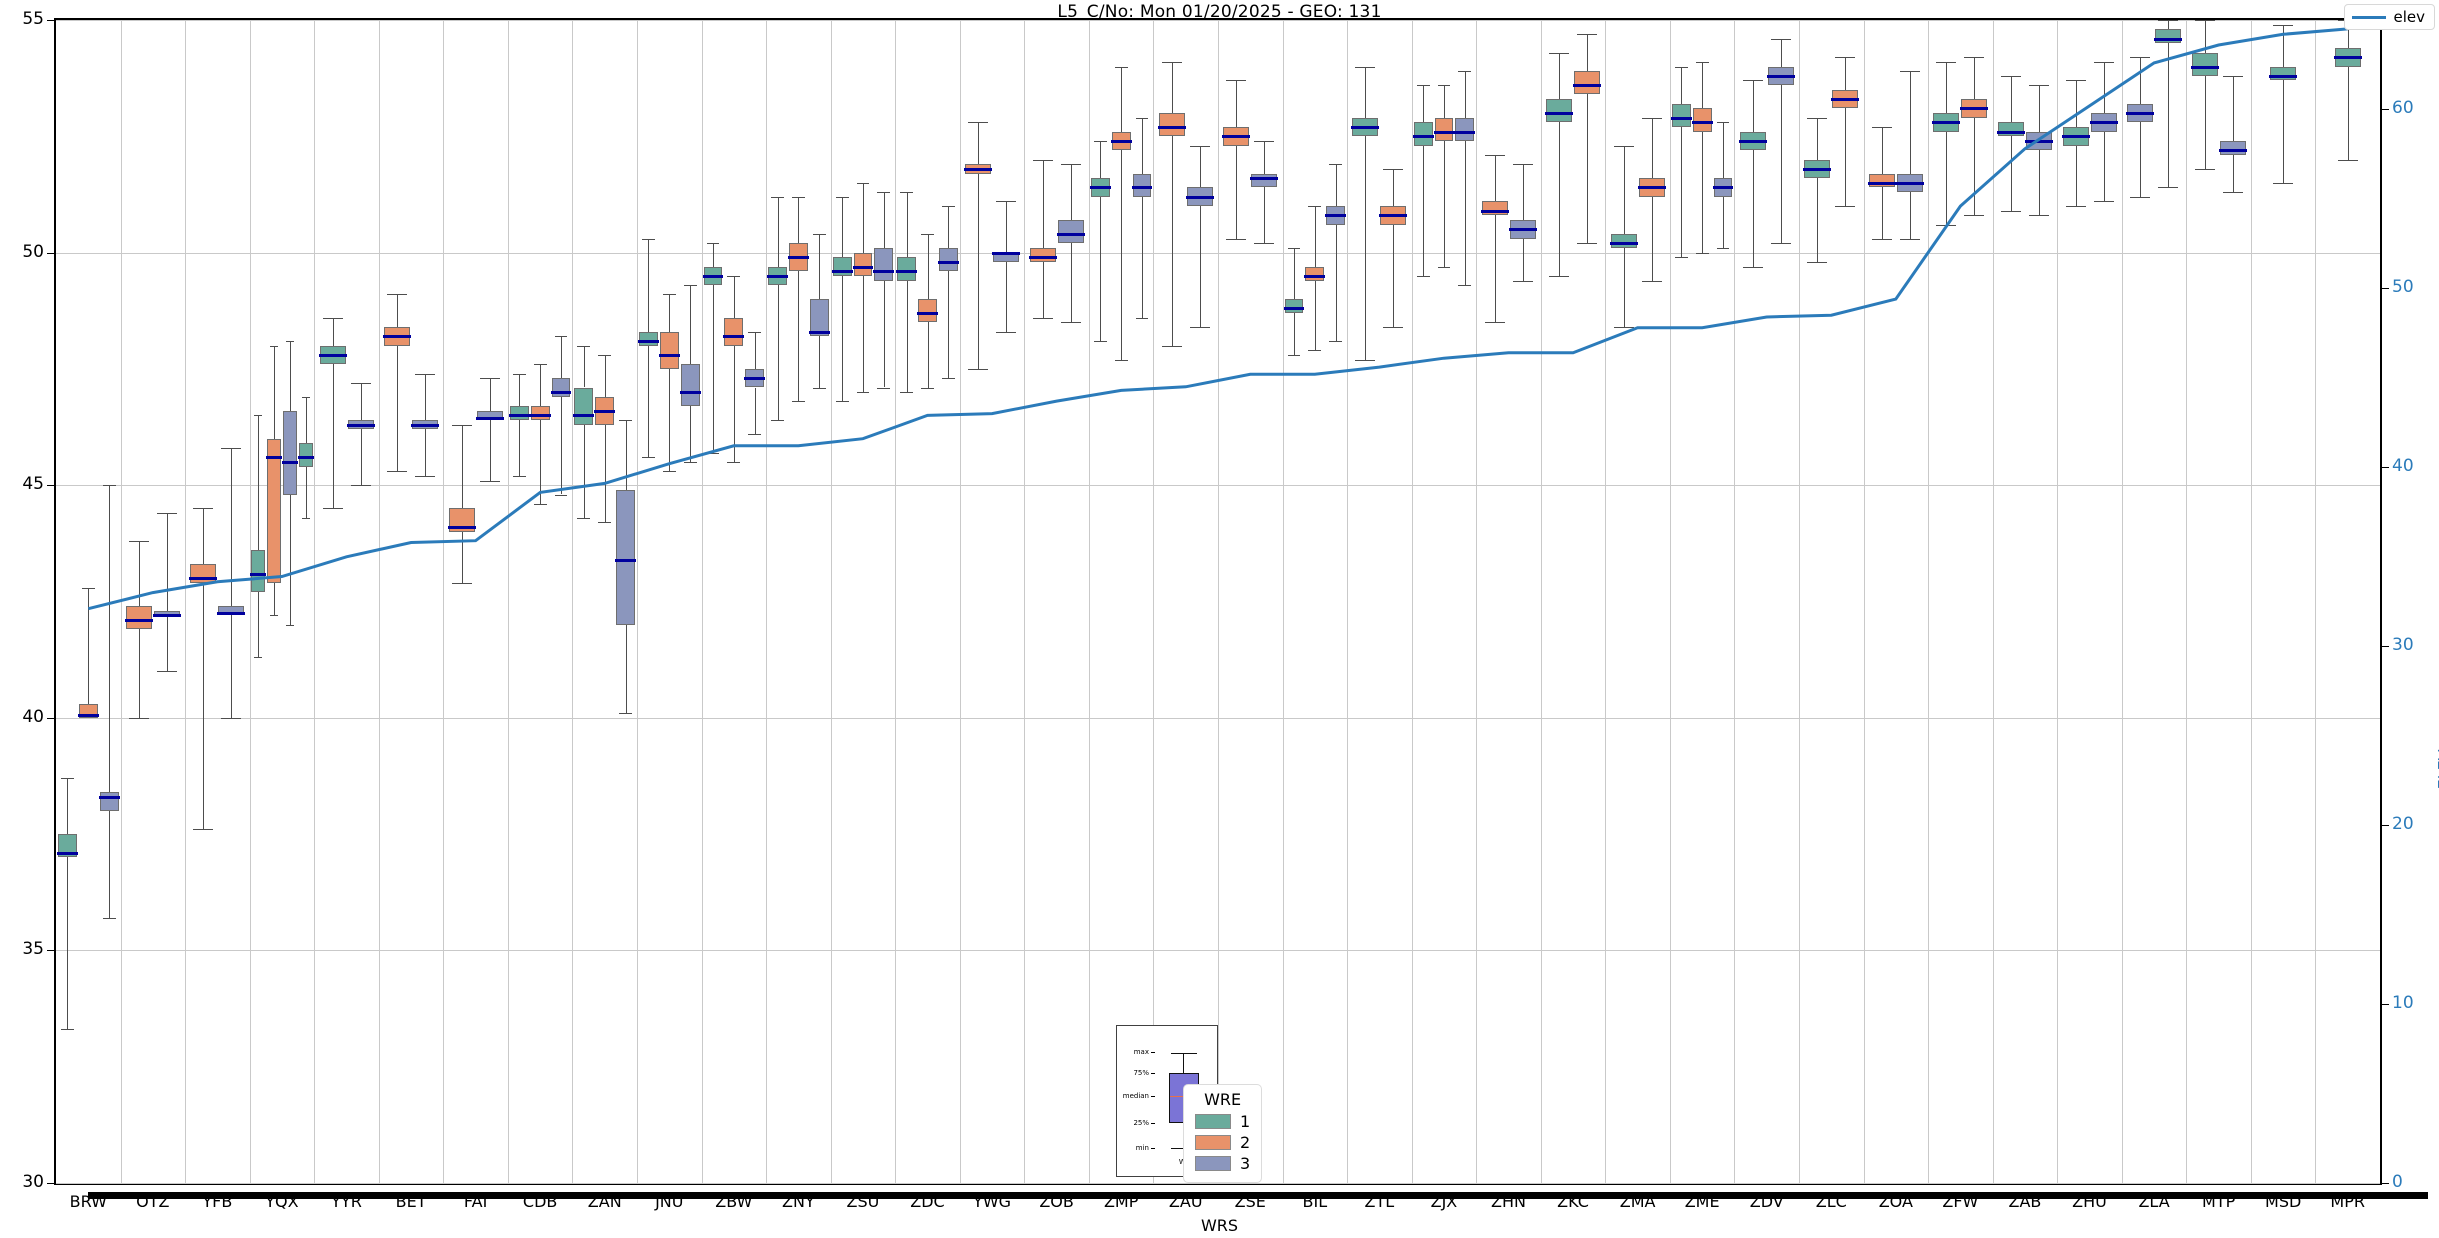 The width and height of the screenshot is (2439, 1238). Describe the element at coordinates (33, 716) in the screenshot. I see `y-tick-label: 40` at that location.